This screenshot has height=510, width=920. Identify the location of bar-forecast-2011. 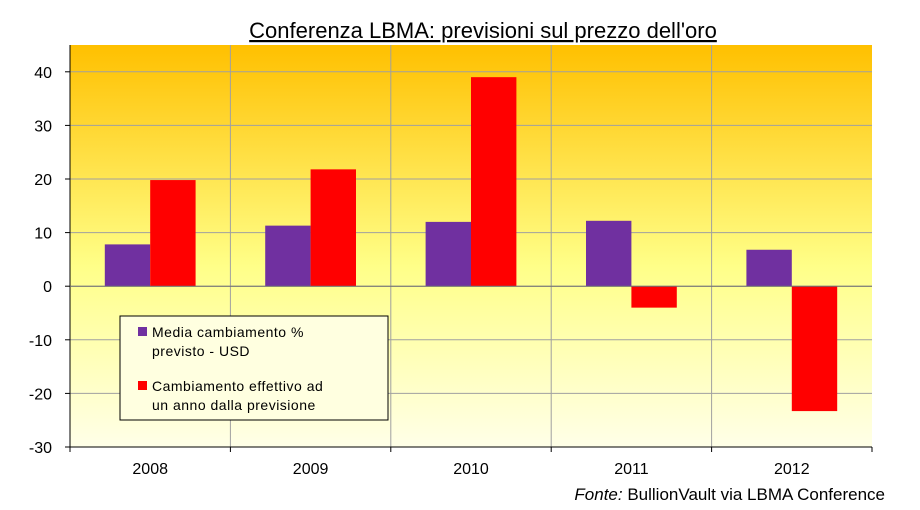
(609, 253).